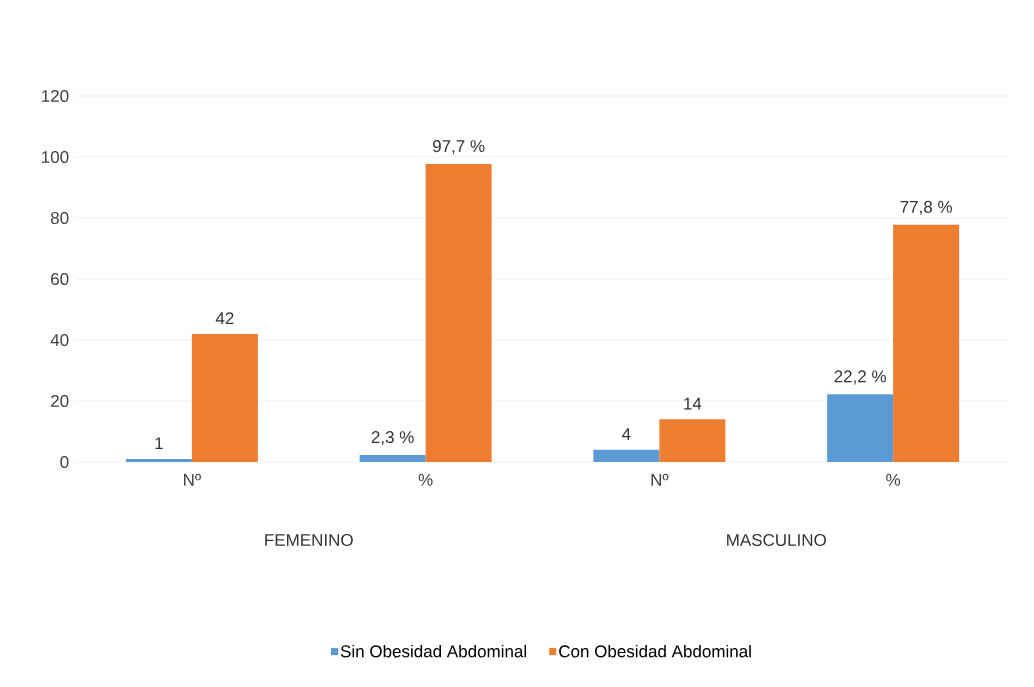 Image resolution: width=1034 pixels, height=687 pixels. Describe the element at coordinates (655, 651) in the screenshot. I see `legend-label: Con Obesidad Abdominal` at that location.